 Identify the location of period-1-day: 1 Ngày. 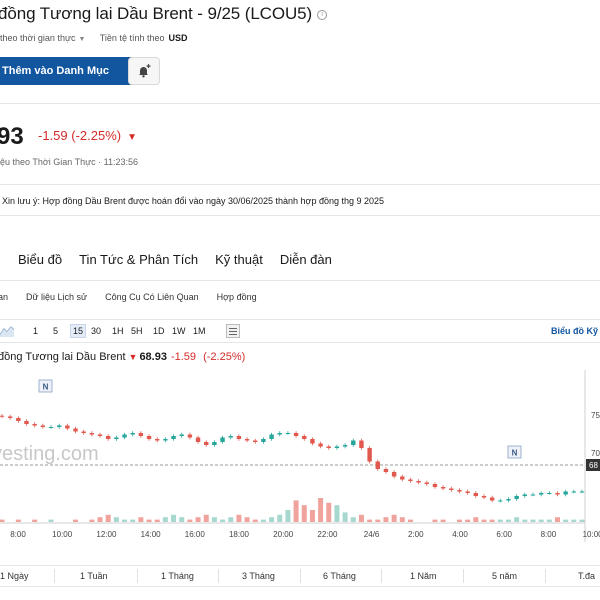
(14, 576).